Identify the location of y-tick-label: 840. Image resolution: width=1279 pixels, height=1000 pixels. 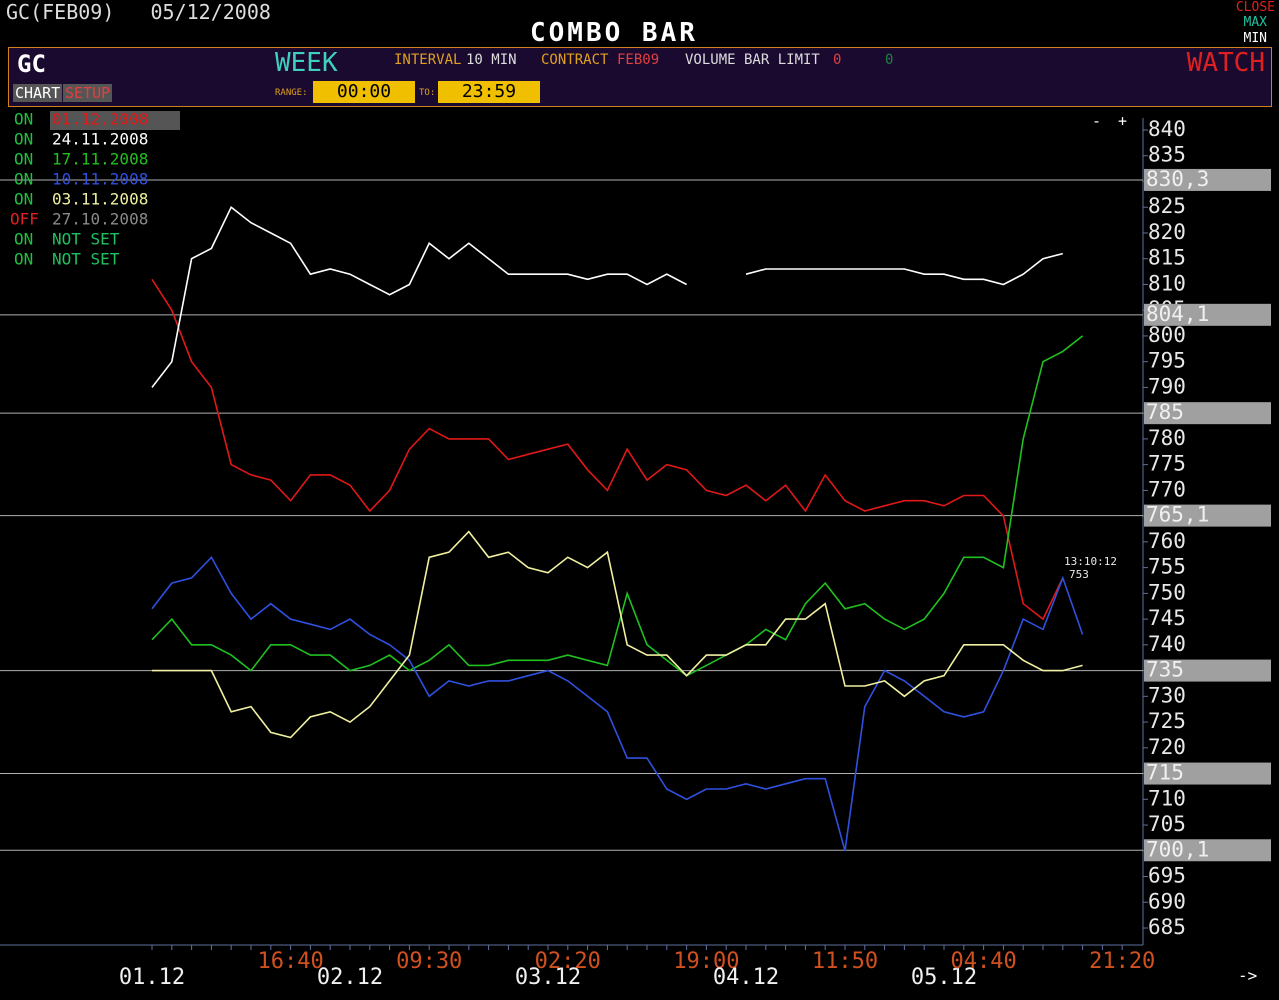
(1167, 129).